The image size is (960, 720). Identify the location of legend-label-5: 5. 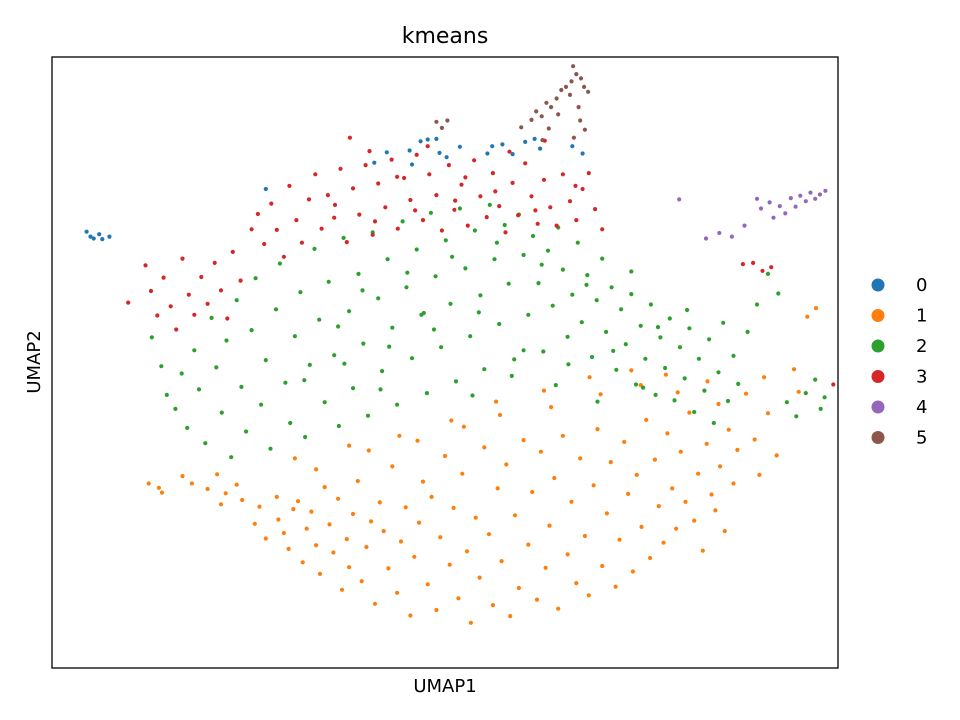
(921, 438).